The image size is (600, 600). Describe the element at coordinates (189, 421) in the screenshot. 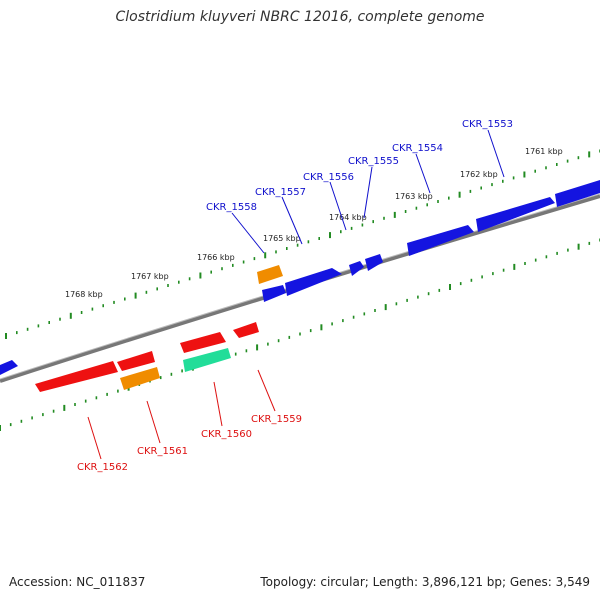

I see `gene-labels-bottom: CKR_1559 CKR_1560 CKR_1561 CKR_1562` at that location.